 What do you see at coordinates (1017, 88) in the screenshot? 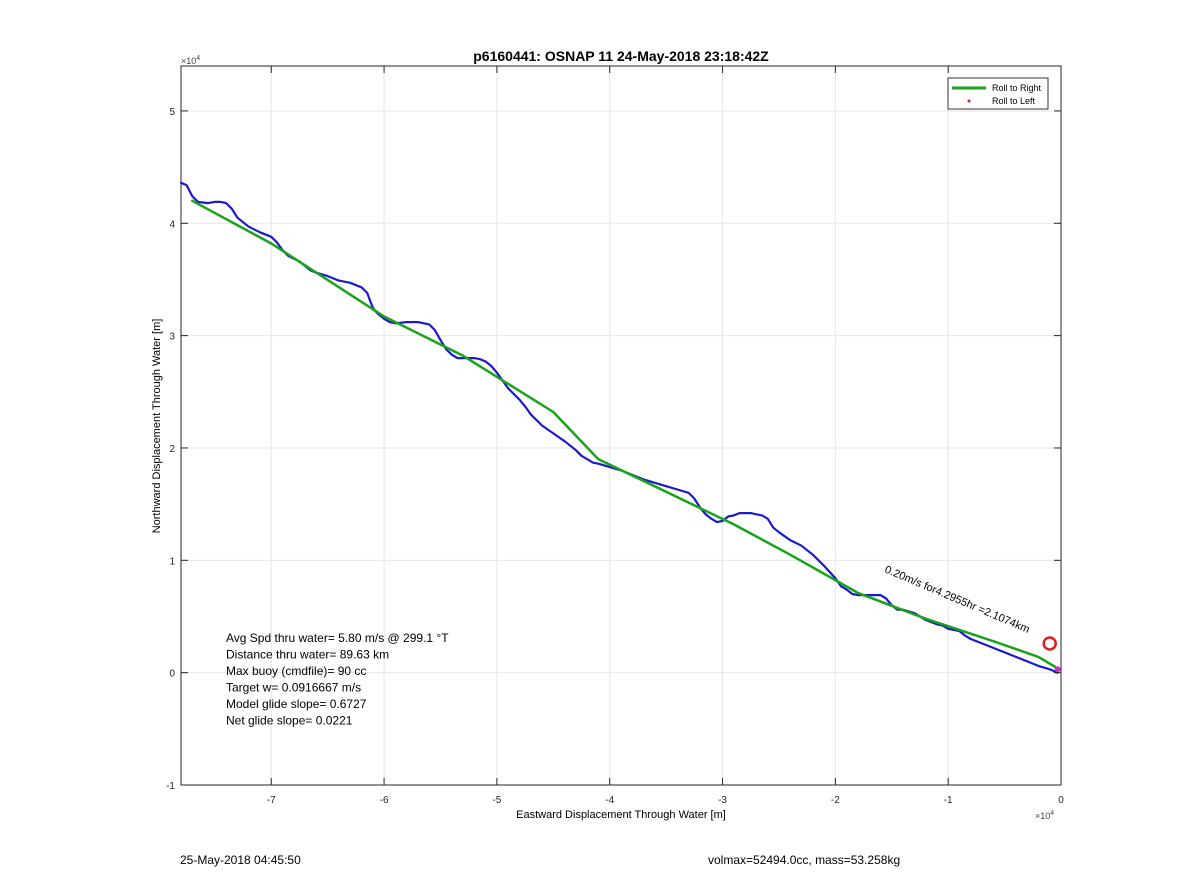
I see `legend-label-roll-right: Roll to Right` at bounding box center [1017, 88].